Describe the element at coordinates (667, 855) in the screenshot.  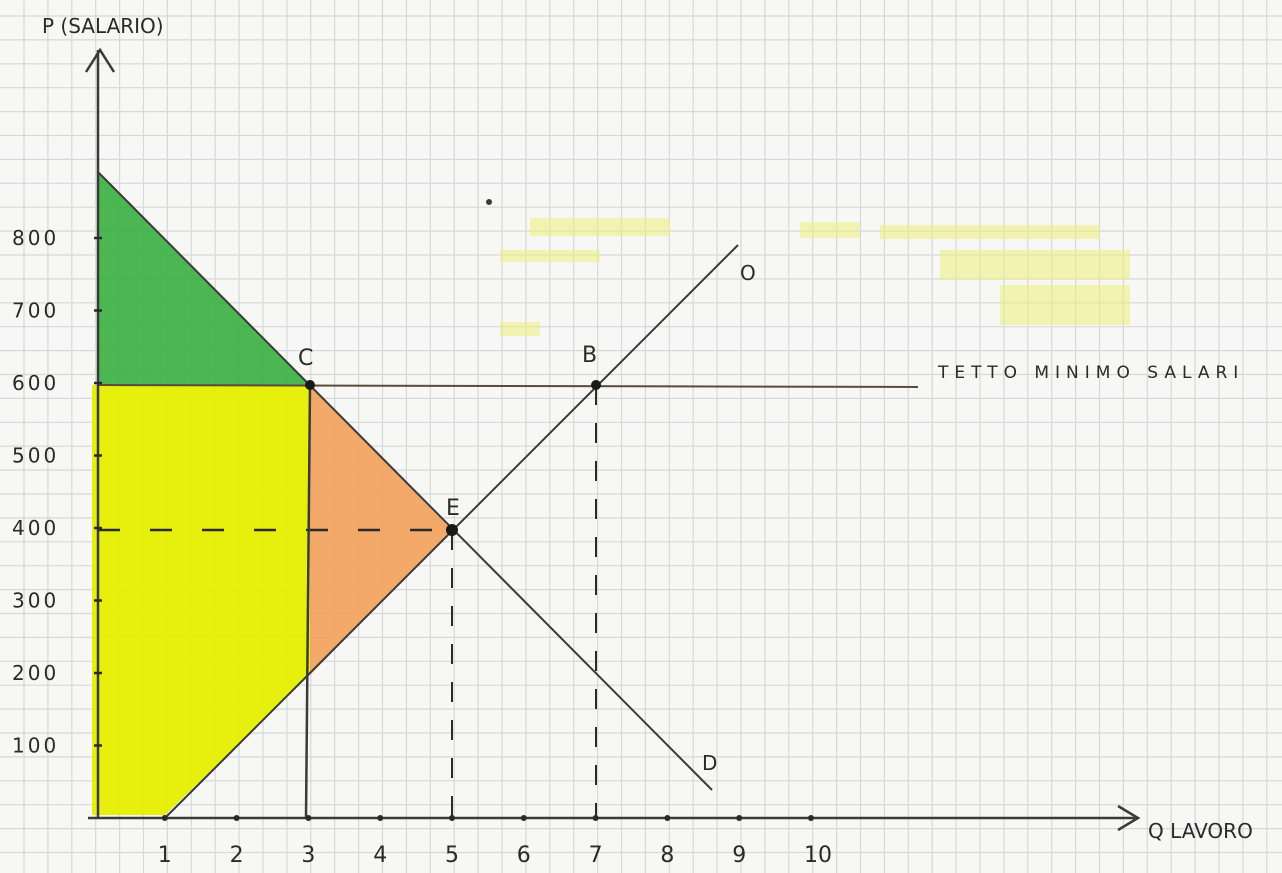
I see `x-tick-label: 8` at that location.